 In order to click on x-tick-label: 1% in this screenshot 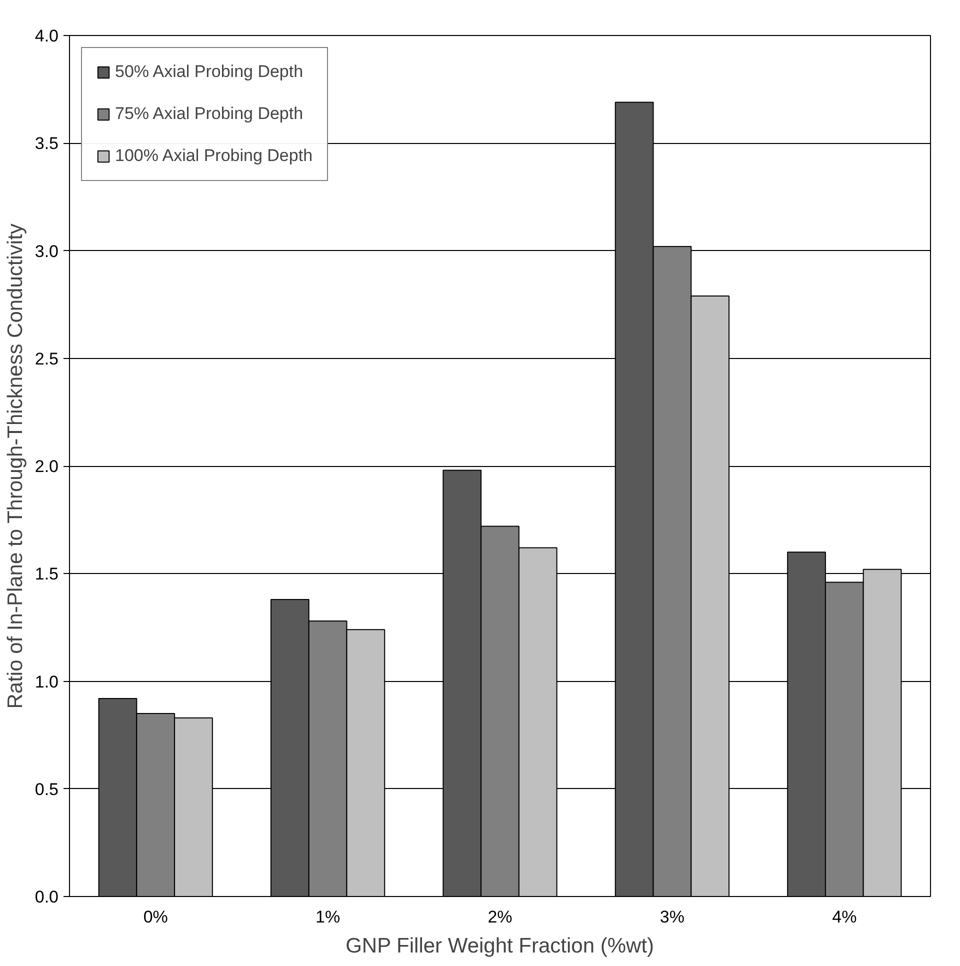, I will do `click(328, 917)`.